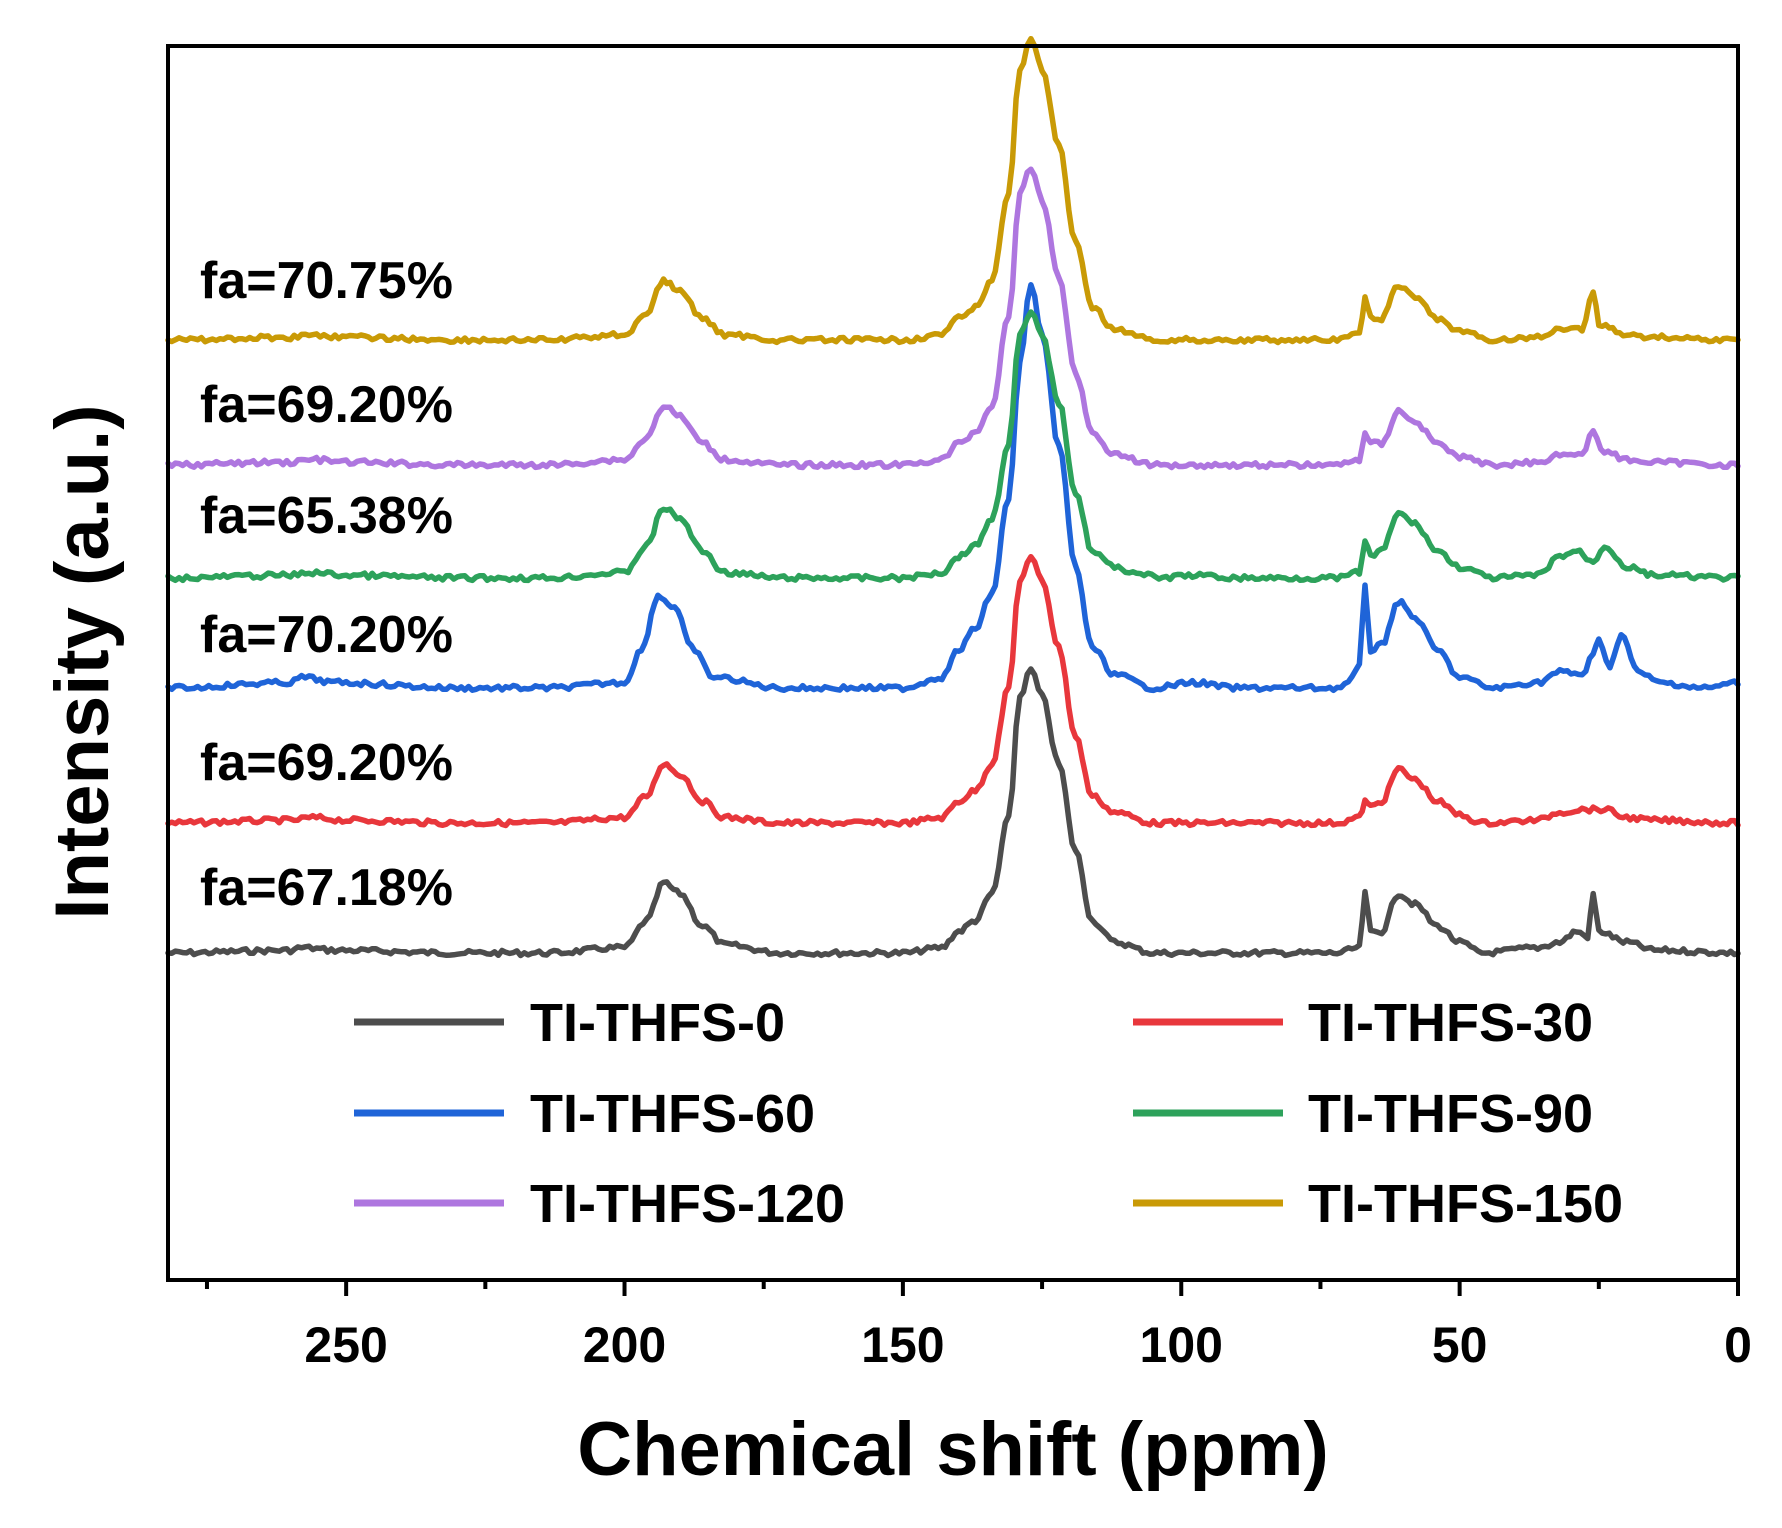 The image size is (1782, 1528). What do you see at coordinates (1181, 1345) in the screenshot?
I see `x-tick-label: 100` at bounding box center [1181, 1345].